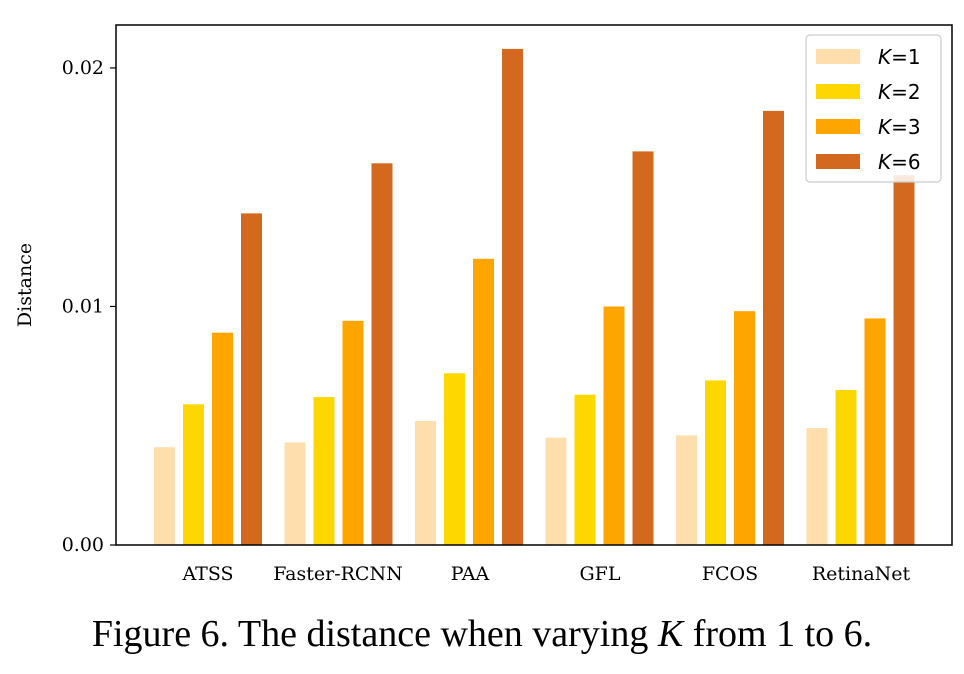 This screenshot has height=674, width=964. What do you see at coordinates (861, 574) in the screenshot?
I see `x-tick-label: RetinaNet` at bounding box center [861, 574].